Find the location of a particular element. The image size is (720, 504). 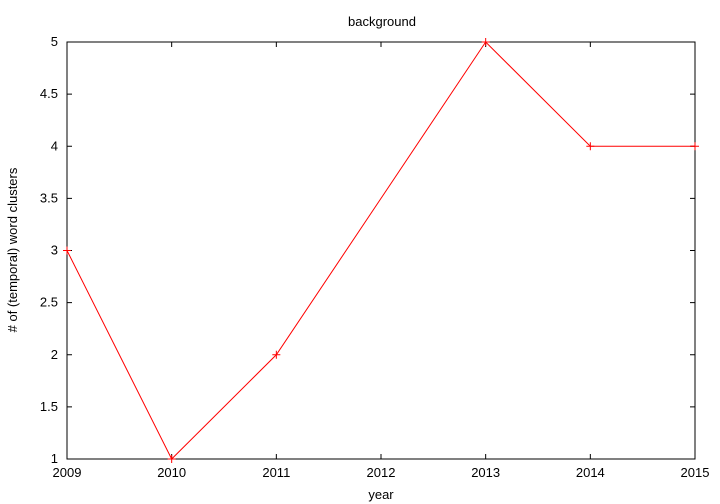

y-tick-label: 1 is located at coordinates (54, 458).